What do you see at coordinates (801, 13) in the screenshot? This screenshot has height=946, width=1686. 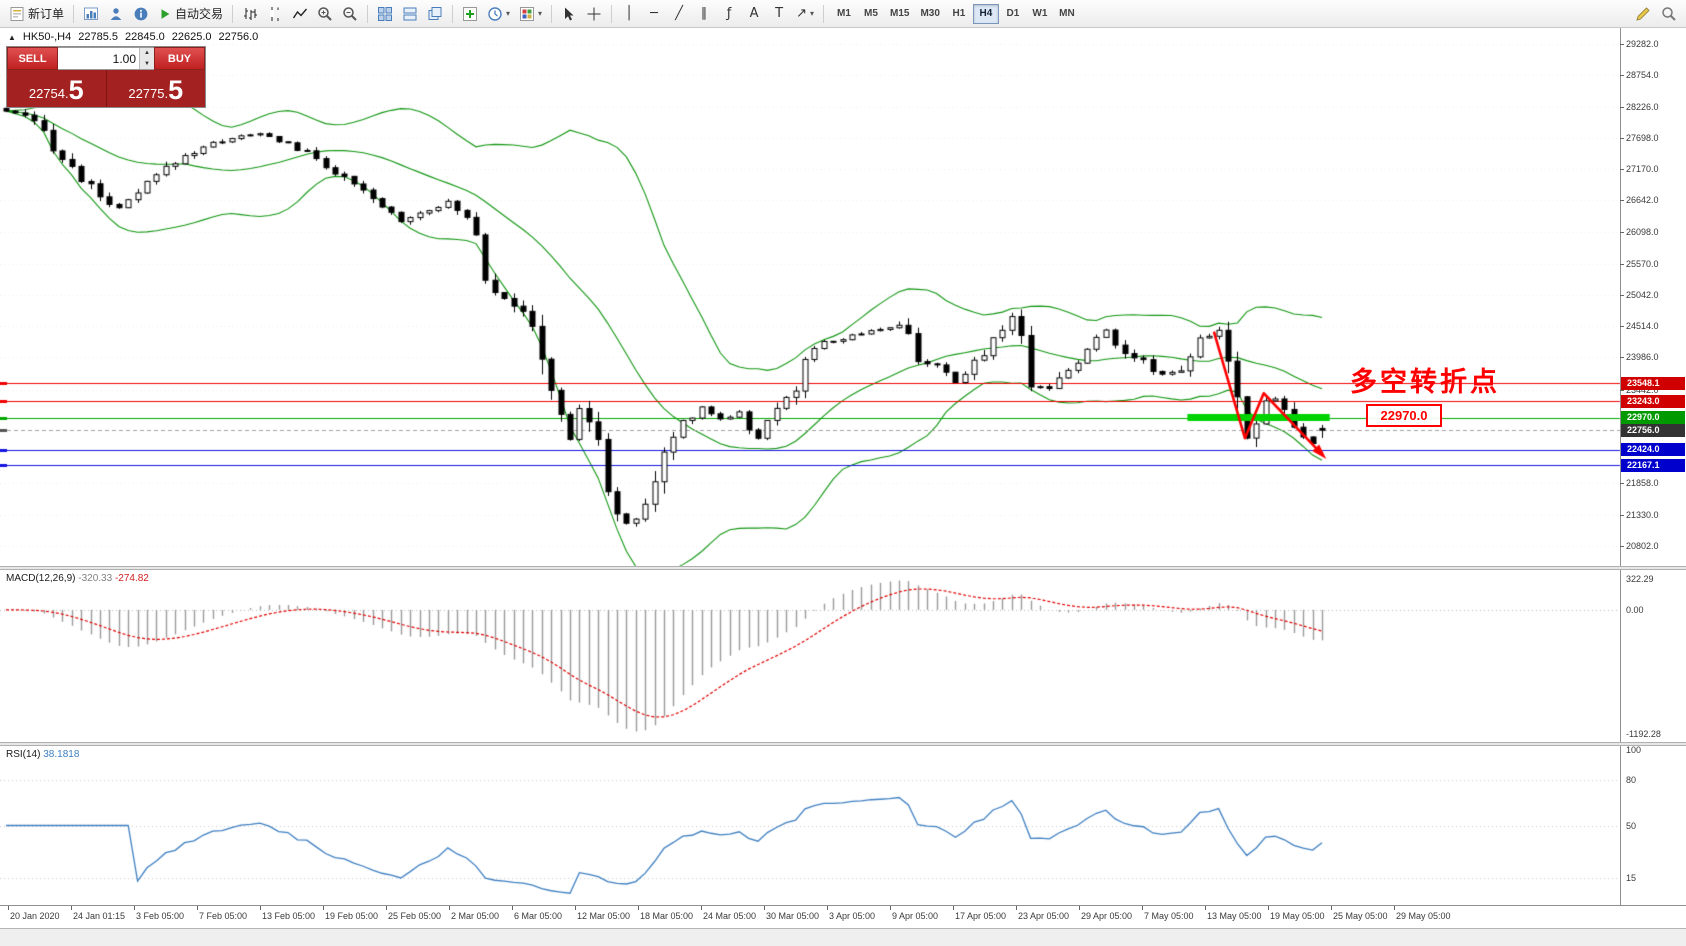 I see `arrow-icon: ↗` at bounding box center [801, 13].